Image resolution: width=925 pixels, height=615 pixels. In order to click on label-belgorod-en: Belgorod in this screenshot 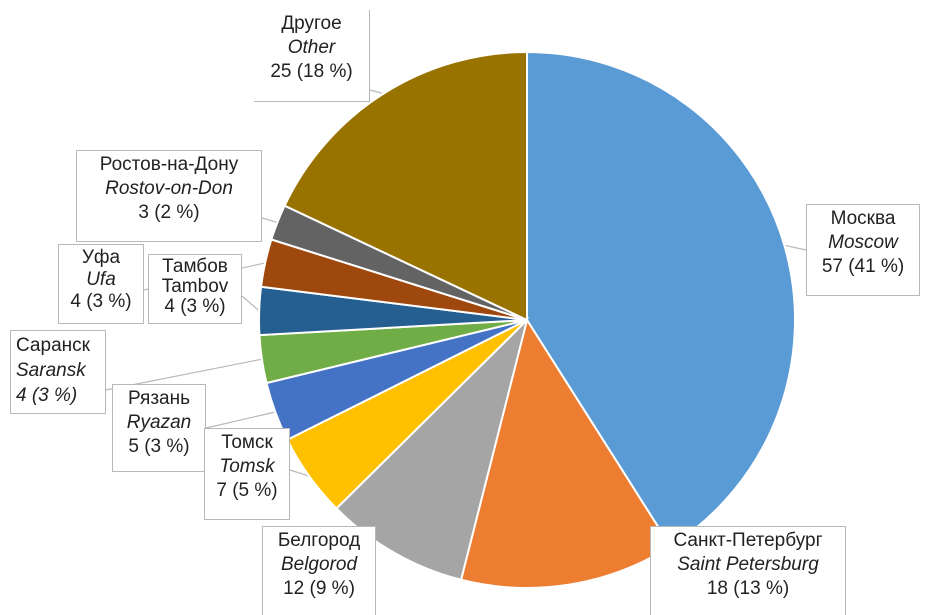, I will do `click(319, 564)`.